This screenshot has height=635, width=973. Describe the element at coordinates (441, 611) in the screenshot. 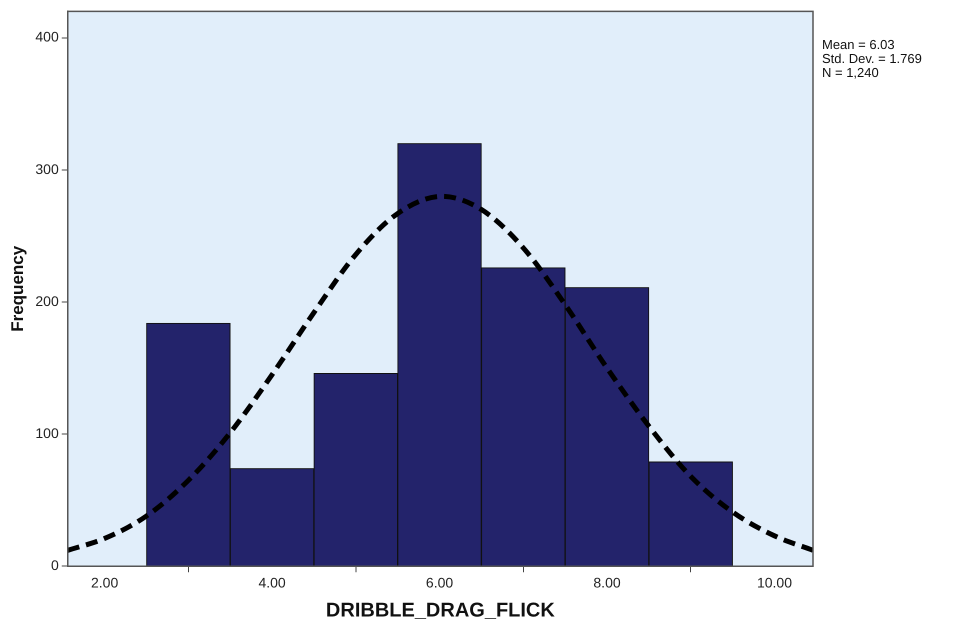

I see `x-axis-title: DRIBBLE_DRAG_FLICK` at that location.